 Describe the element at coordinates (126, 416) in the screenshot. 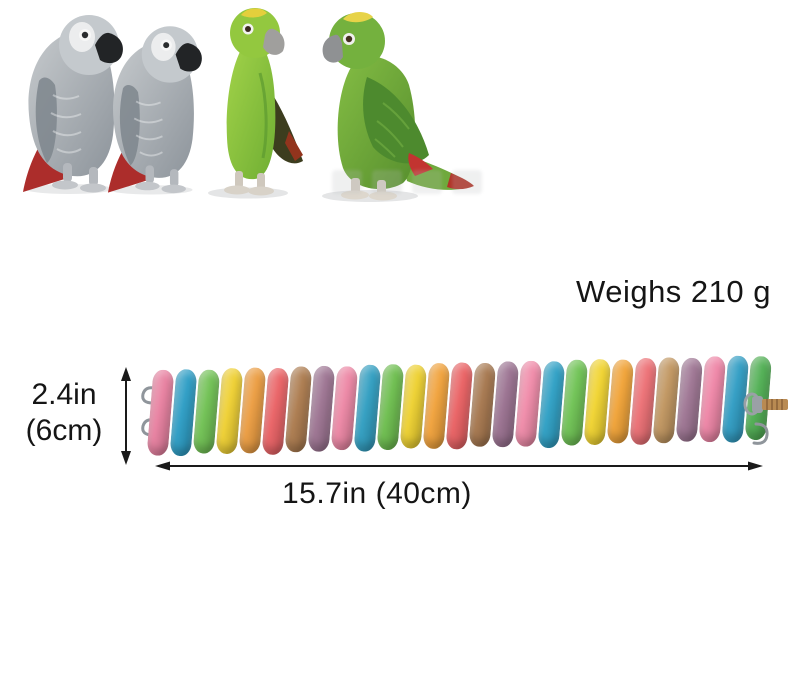

I see `height-arrow` at that location.